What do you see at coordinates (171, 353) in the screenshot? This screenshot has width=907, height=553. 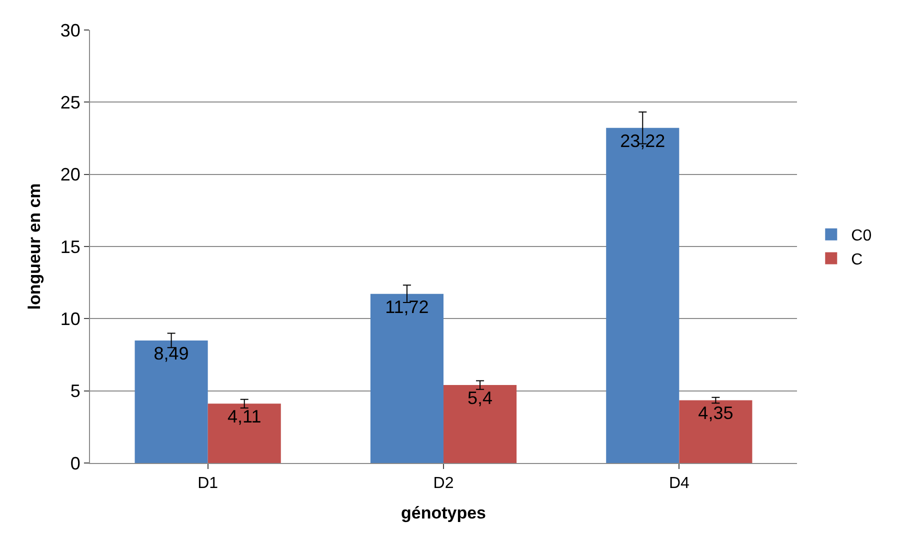 I see `data-label: 8,49` at bounding box center [171, 353].